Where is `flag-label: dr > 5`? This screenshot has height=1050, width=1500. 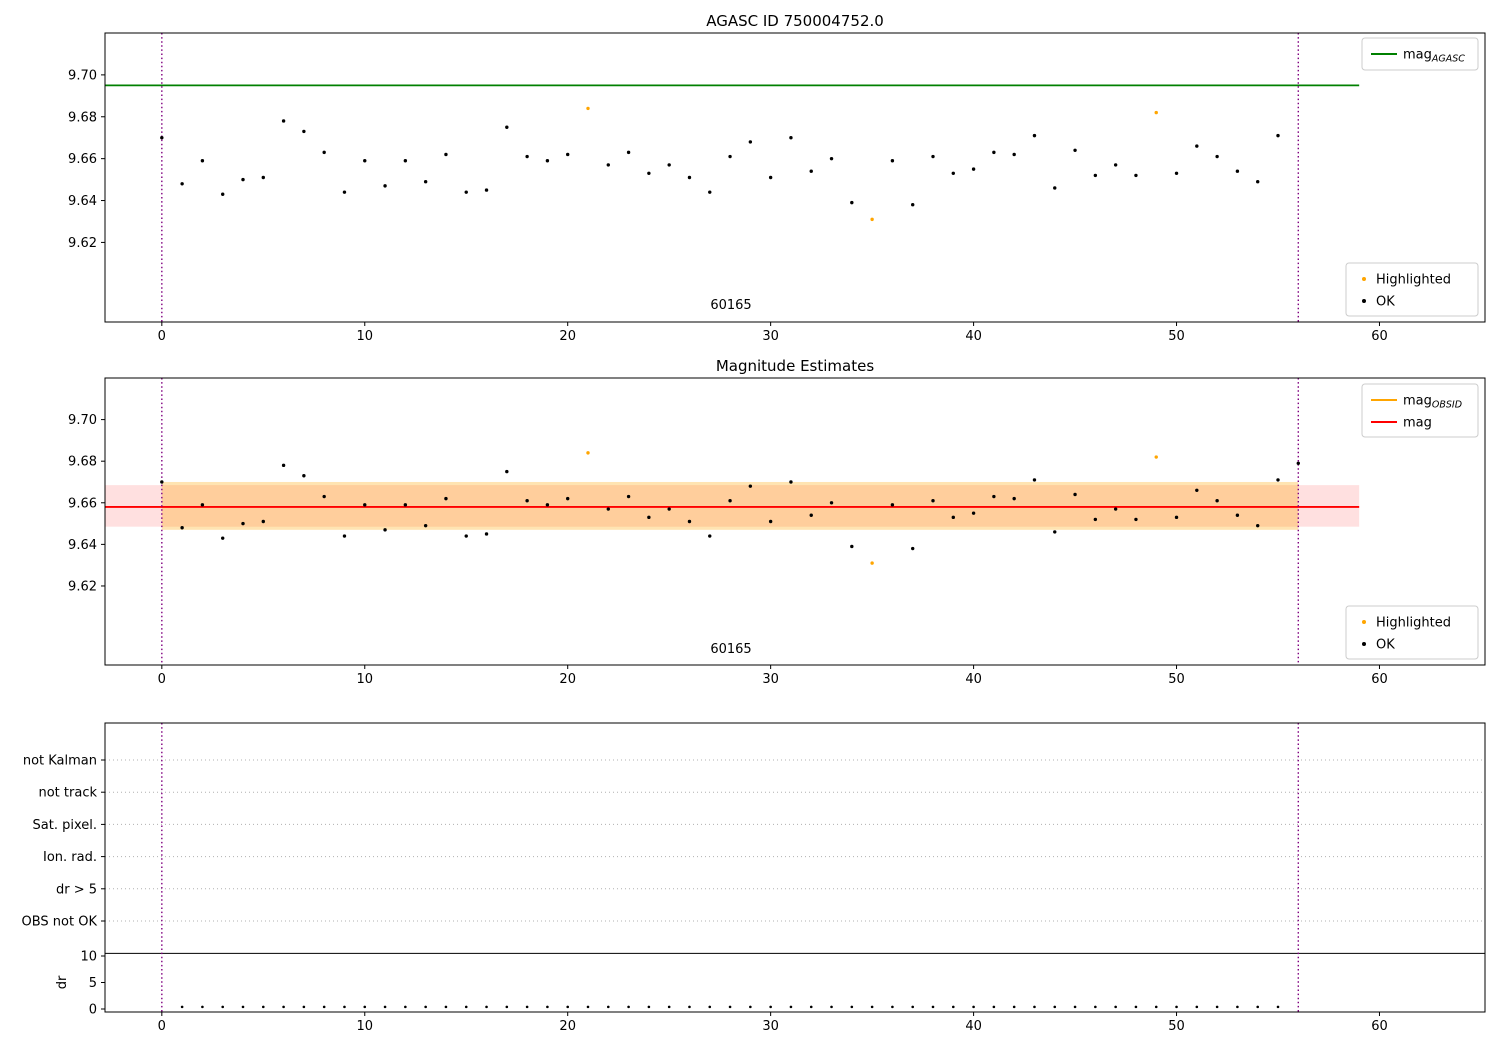
flag-label: dr > 5 is located at coordinates (76, 889).